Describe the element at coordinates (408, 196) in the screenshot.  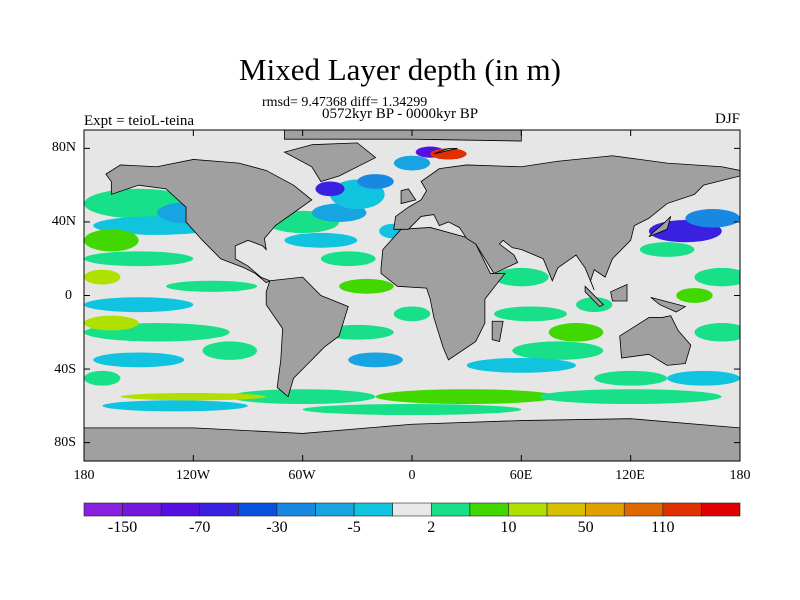
I see `land-uk` at that location.